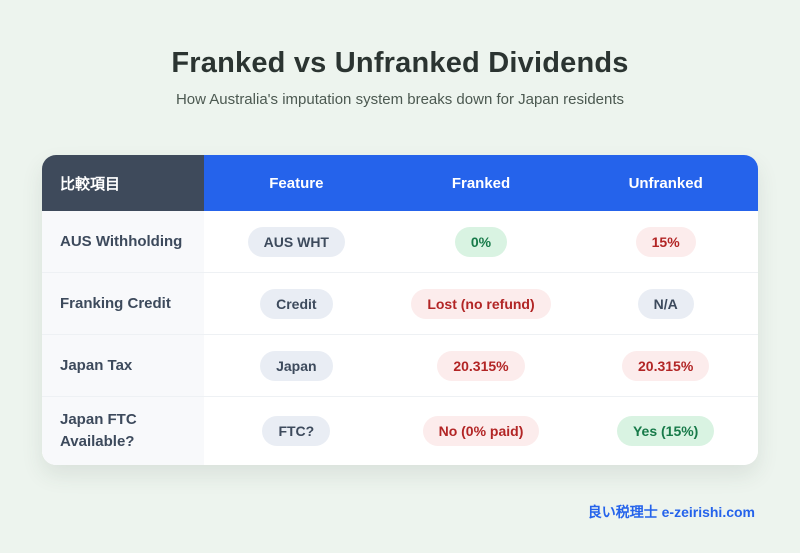 The height and width of the screenshot is (553, 800). What do you see at coordinates (123, 241) in the screenshot?
I see `row-label: AUS Withholding` at bounding box center [123, 241].